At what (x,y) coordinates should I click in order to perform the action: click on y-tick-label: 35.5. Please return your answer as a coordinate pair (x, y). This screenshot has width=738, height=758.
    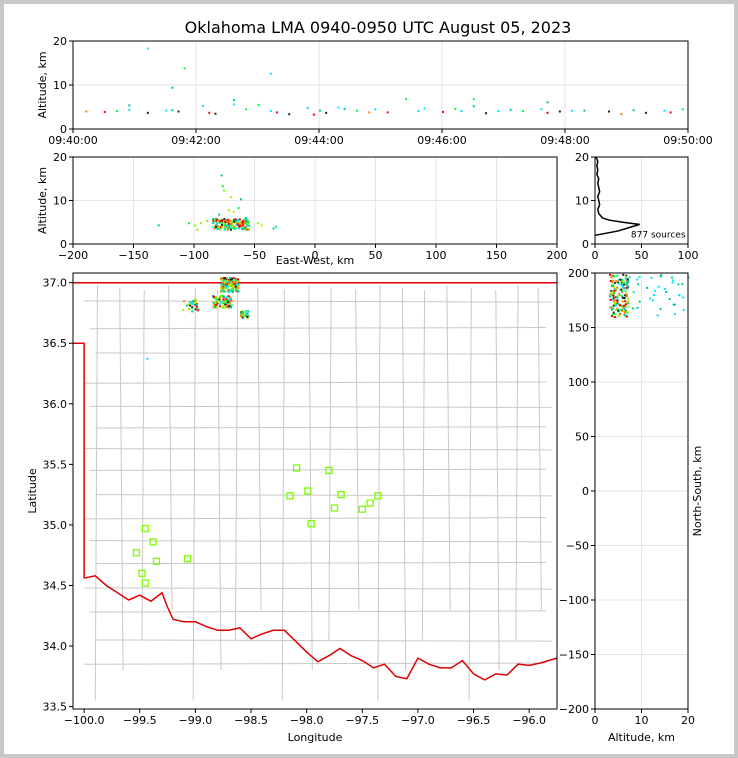
    Looking at the image, I should click on (55, 464).